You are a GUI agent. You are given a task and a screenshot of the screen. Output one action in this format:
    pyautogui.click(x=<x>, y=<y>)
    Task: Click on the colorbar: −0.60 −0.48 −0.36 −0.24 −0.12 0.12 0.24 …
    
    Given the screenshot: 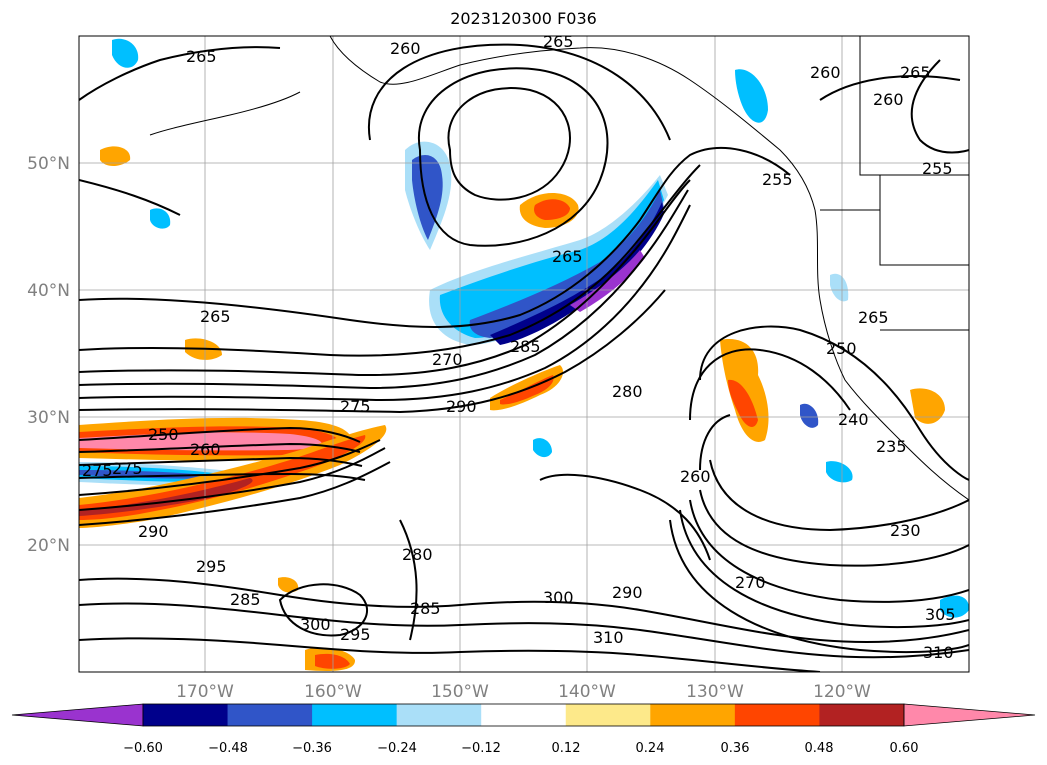 What is the action you would take?
    pyautogui.click(x=523, y=729)
    